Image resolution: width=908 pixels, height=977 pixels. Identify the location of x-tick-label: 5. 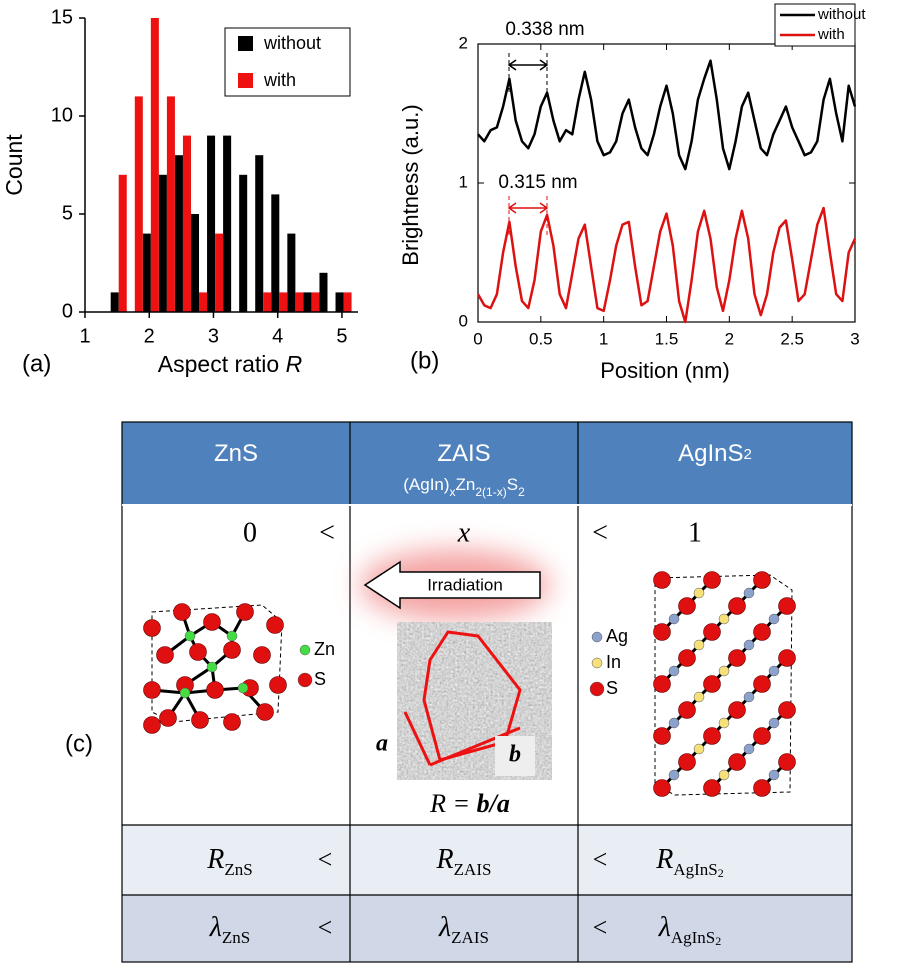
(341, 336).